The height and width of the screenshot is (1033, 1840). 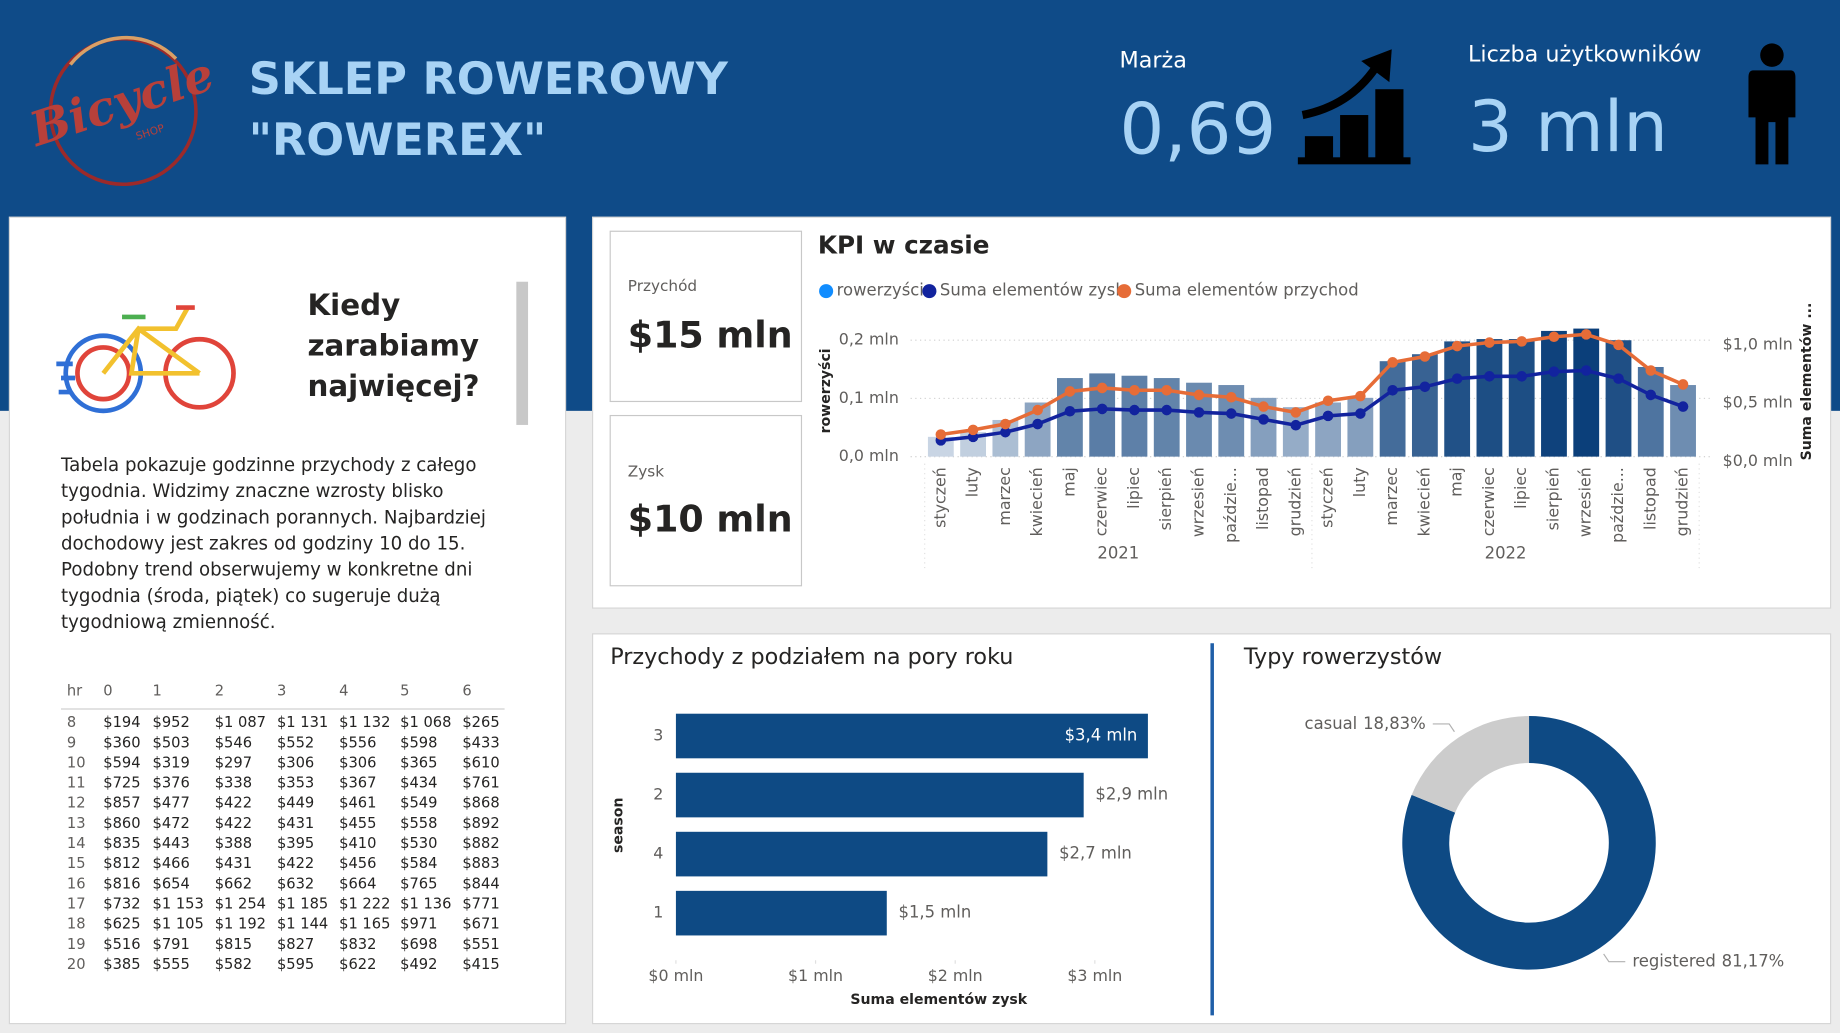 What do you see at coordinates (233, 843) in the screenshot?
I see `table-cell: $388` at bounding box center [233, 843].